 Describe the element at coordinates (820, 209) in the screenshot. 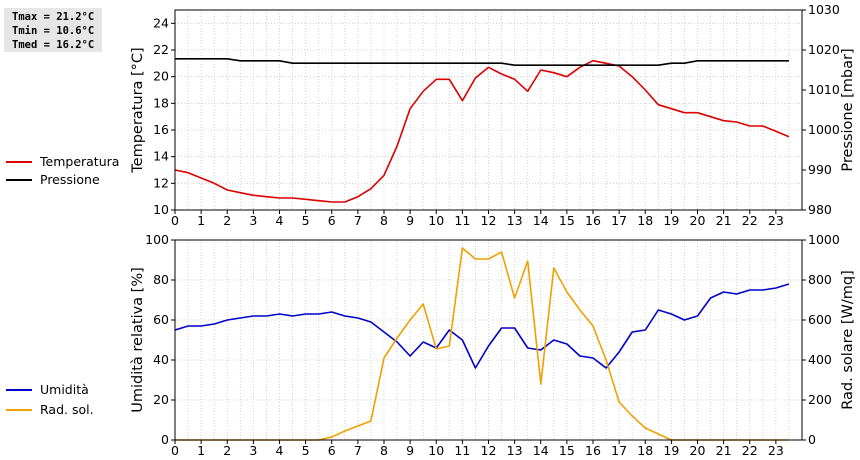

I see `y2-tick-label: 980` at that location.